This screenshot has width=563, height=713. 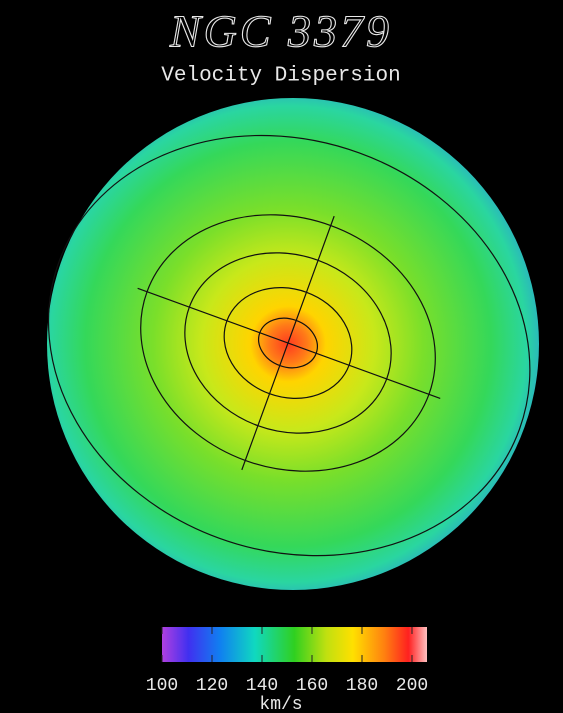 What do you see at coordinates (212, 686) in the screenshot?
I see `colorbar-tick-label: 120` at bounding box center [212, 686].